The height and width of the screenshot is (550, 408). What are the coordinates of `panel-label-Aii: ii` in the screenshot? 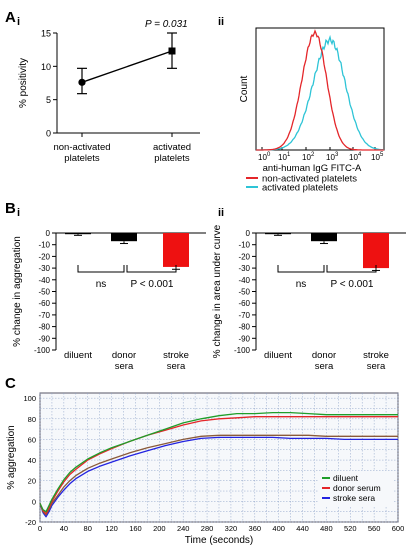 It's located at (221, 22).